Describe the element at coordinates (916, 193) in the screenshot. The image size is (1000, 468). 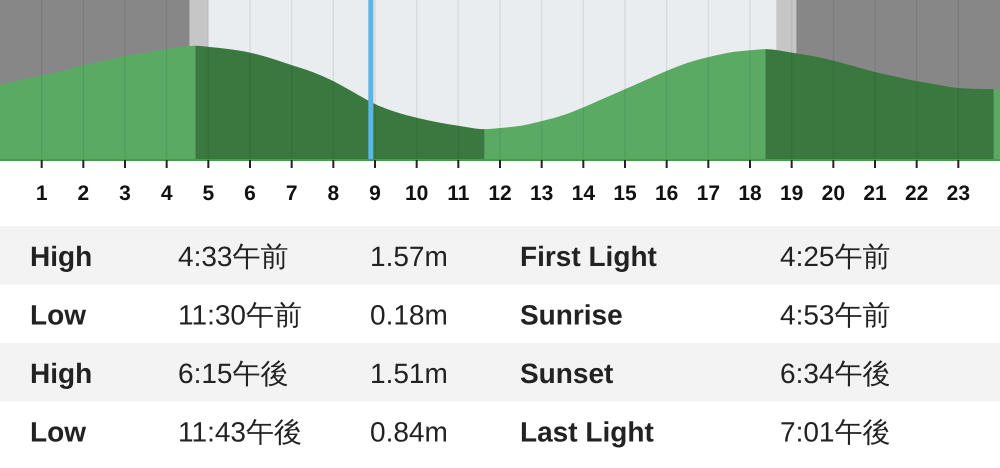
I see `x-tick-label: 22` at that location.